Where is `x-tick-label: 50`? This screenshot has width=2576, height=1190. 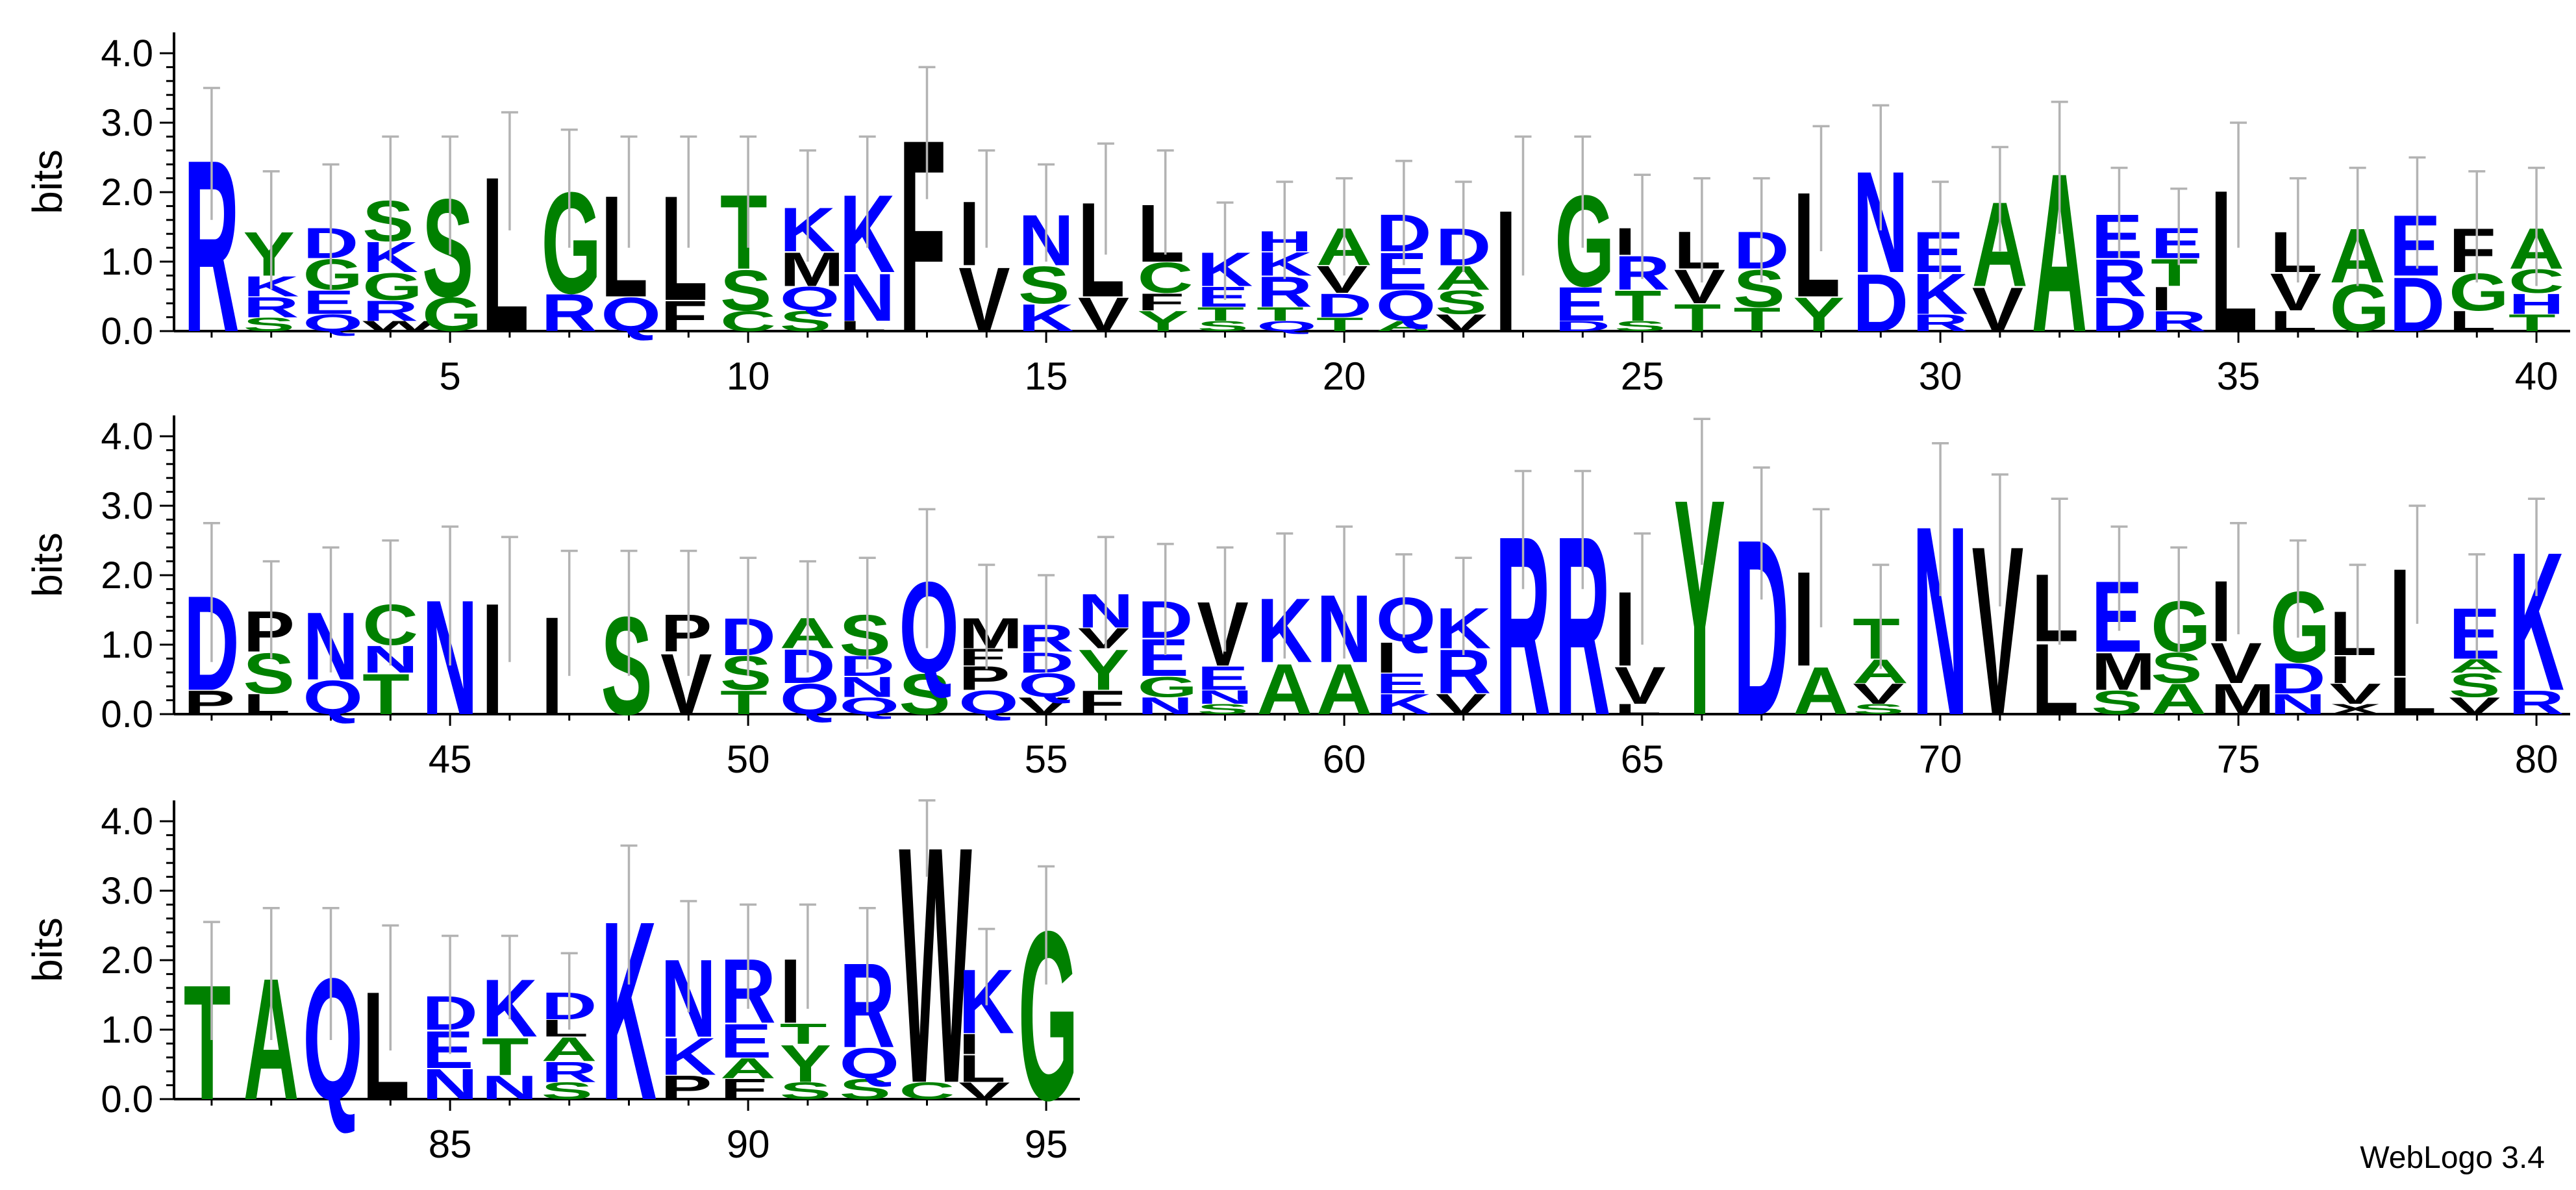 x-tick-label: 50 is located at coordinates (748, 760).